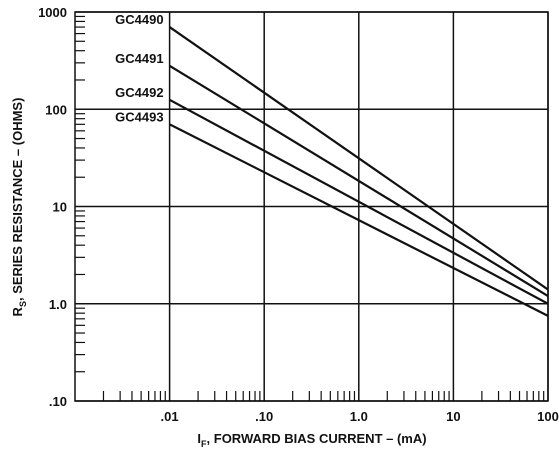  I want to click on y-tick-label: .10, so click(58, 401).